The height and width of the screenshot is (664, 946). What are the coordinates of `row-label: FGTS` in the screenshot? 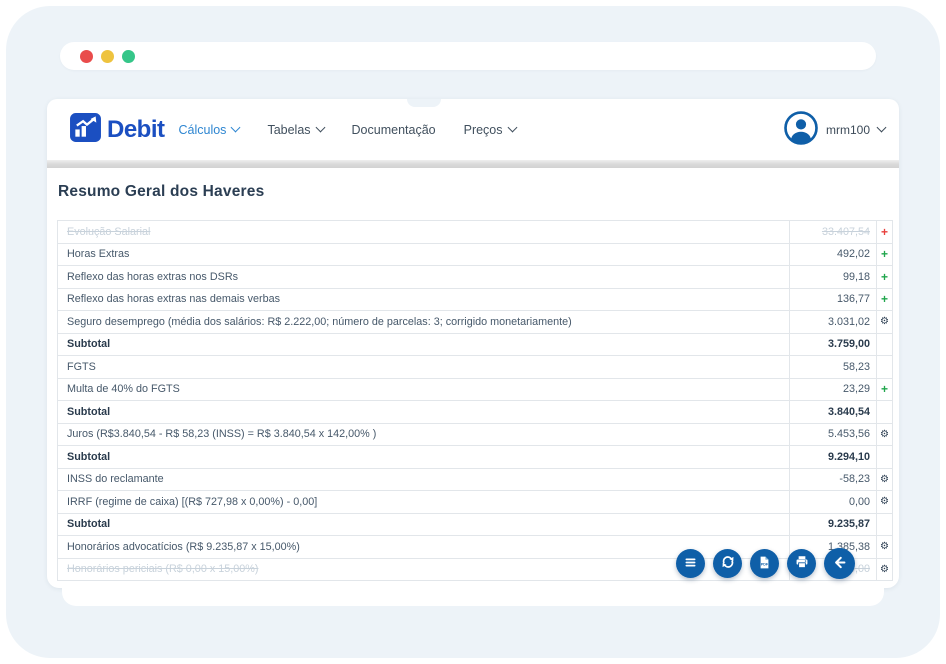 It's located at (81, 366).